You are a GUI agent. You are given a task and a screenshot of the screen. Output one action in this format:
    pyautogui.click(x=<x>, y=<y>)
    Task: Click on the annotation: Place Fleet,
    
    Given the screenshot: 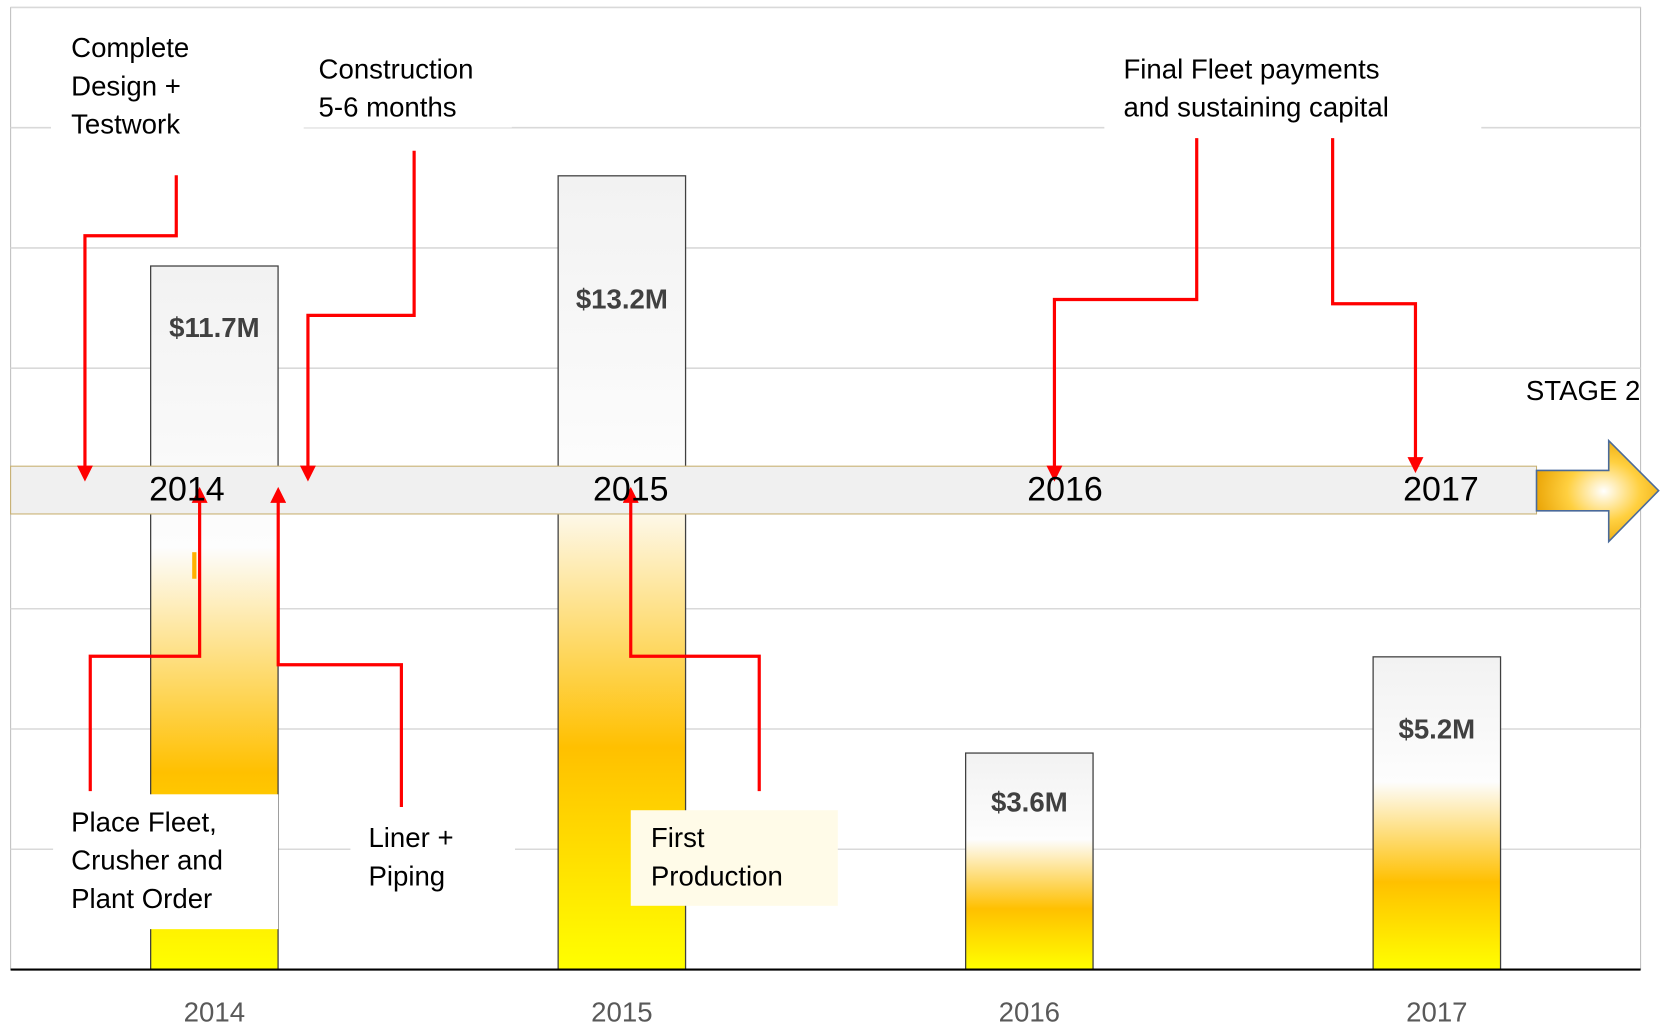 What is the action you would take?
    pyautogui.click(x=144, y=821)
    